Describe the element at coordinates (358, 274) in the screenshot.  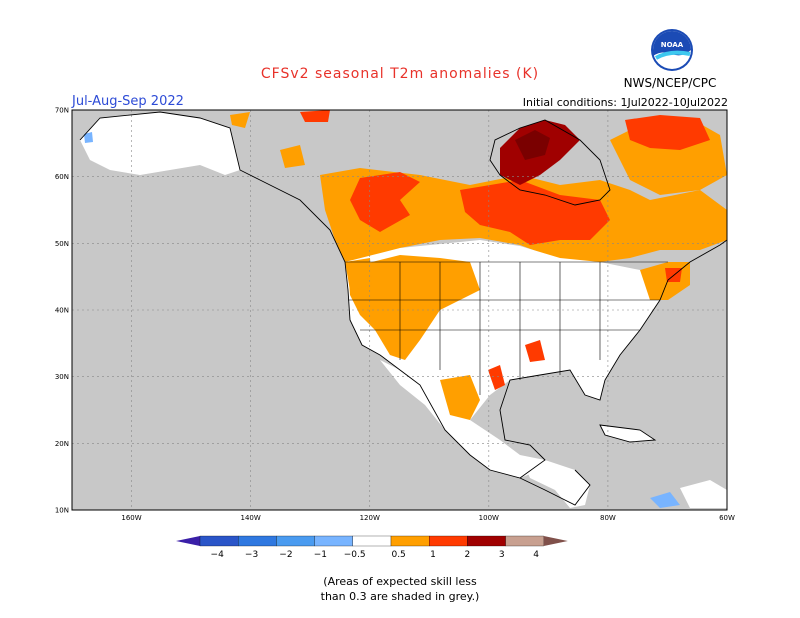
I see `land-pnw-orange` at that location.